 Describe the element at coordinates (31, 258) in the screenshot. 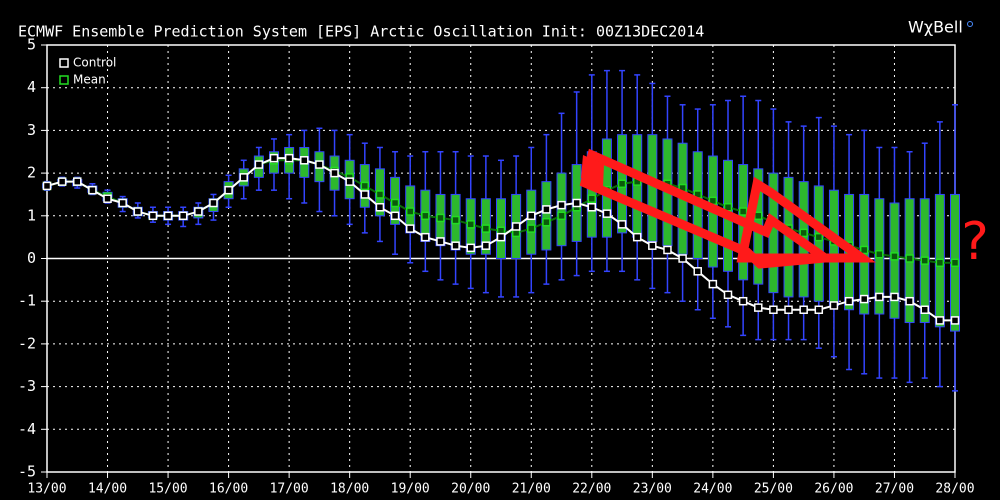

I see `y-tick-label: 0` at that location.